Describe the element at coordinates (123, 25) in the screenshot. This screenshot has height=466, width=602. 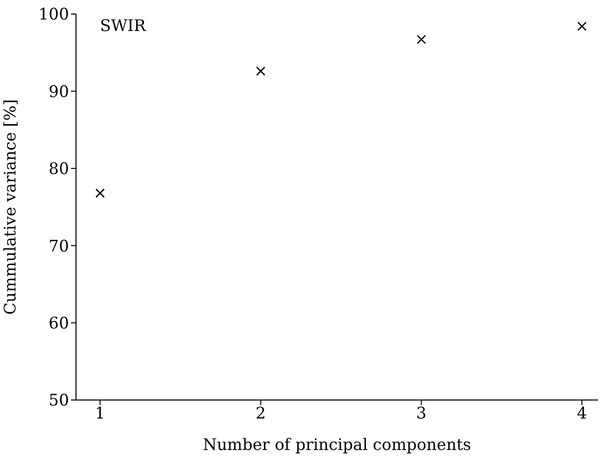
I see `annotation: SWIR` at that location.